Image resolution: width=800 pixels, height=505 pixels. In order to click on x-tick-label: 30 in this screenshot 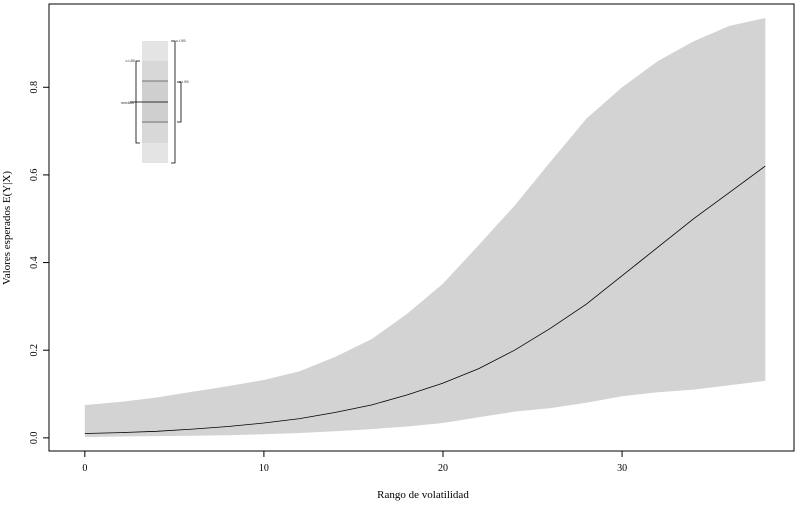, I will do `click(622, 468)`.